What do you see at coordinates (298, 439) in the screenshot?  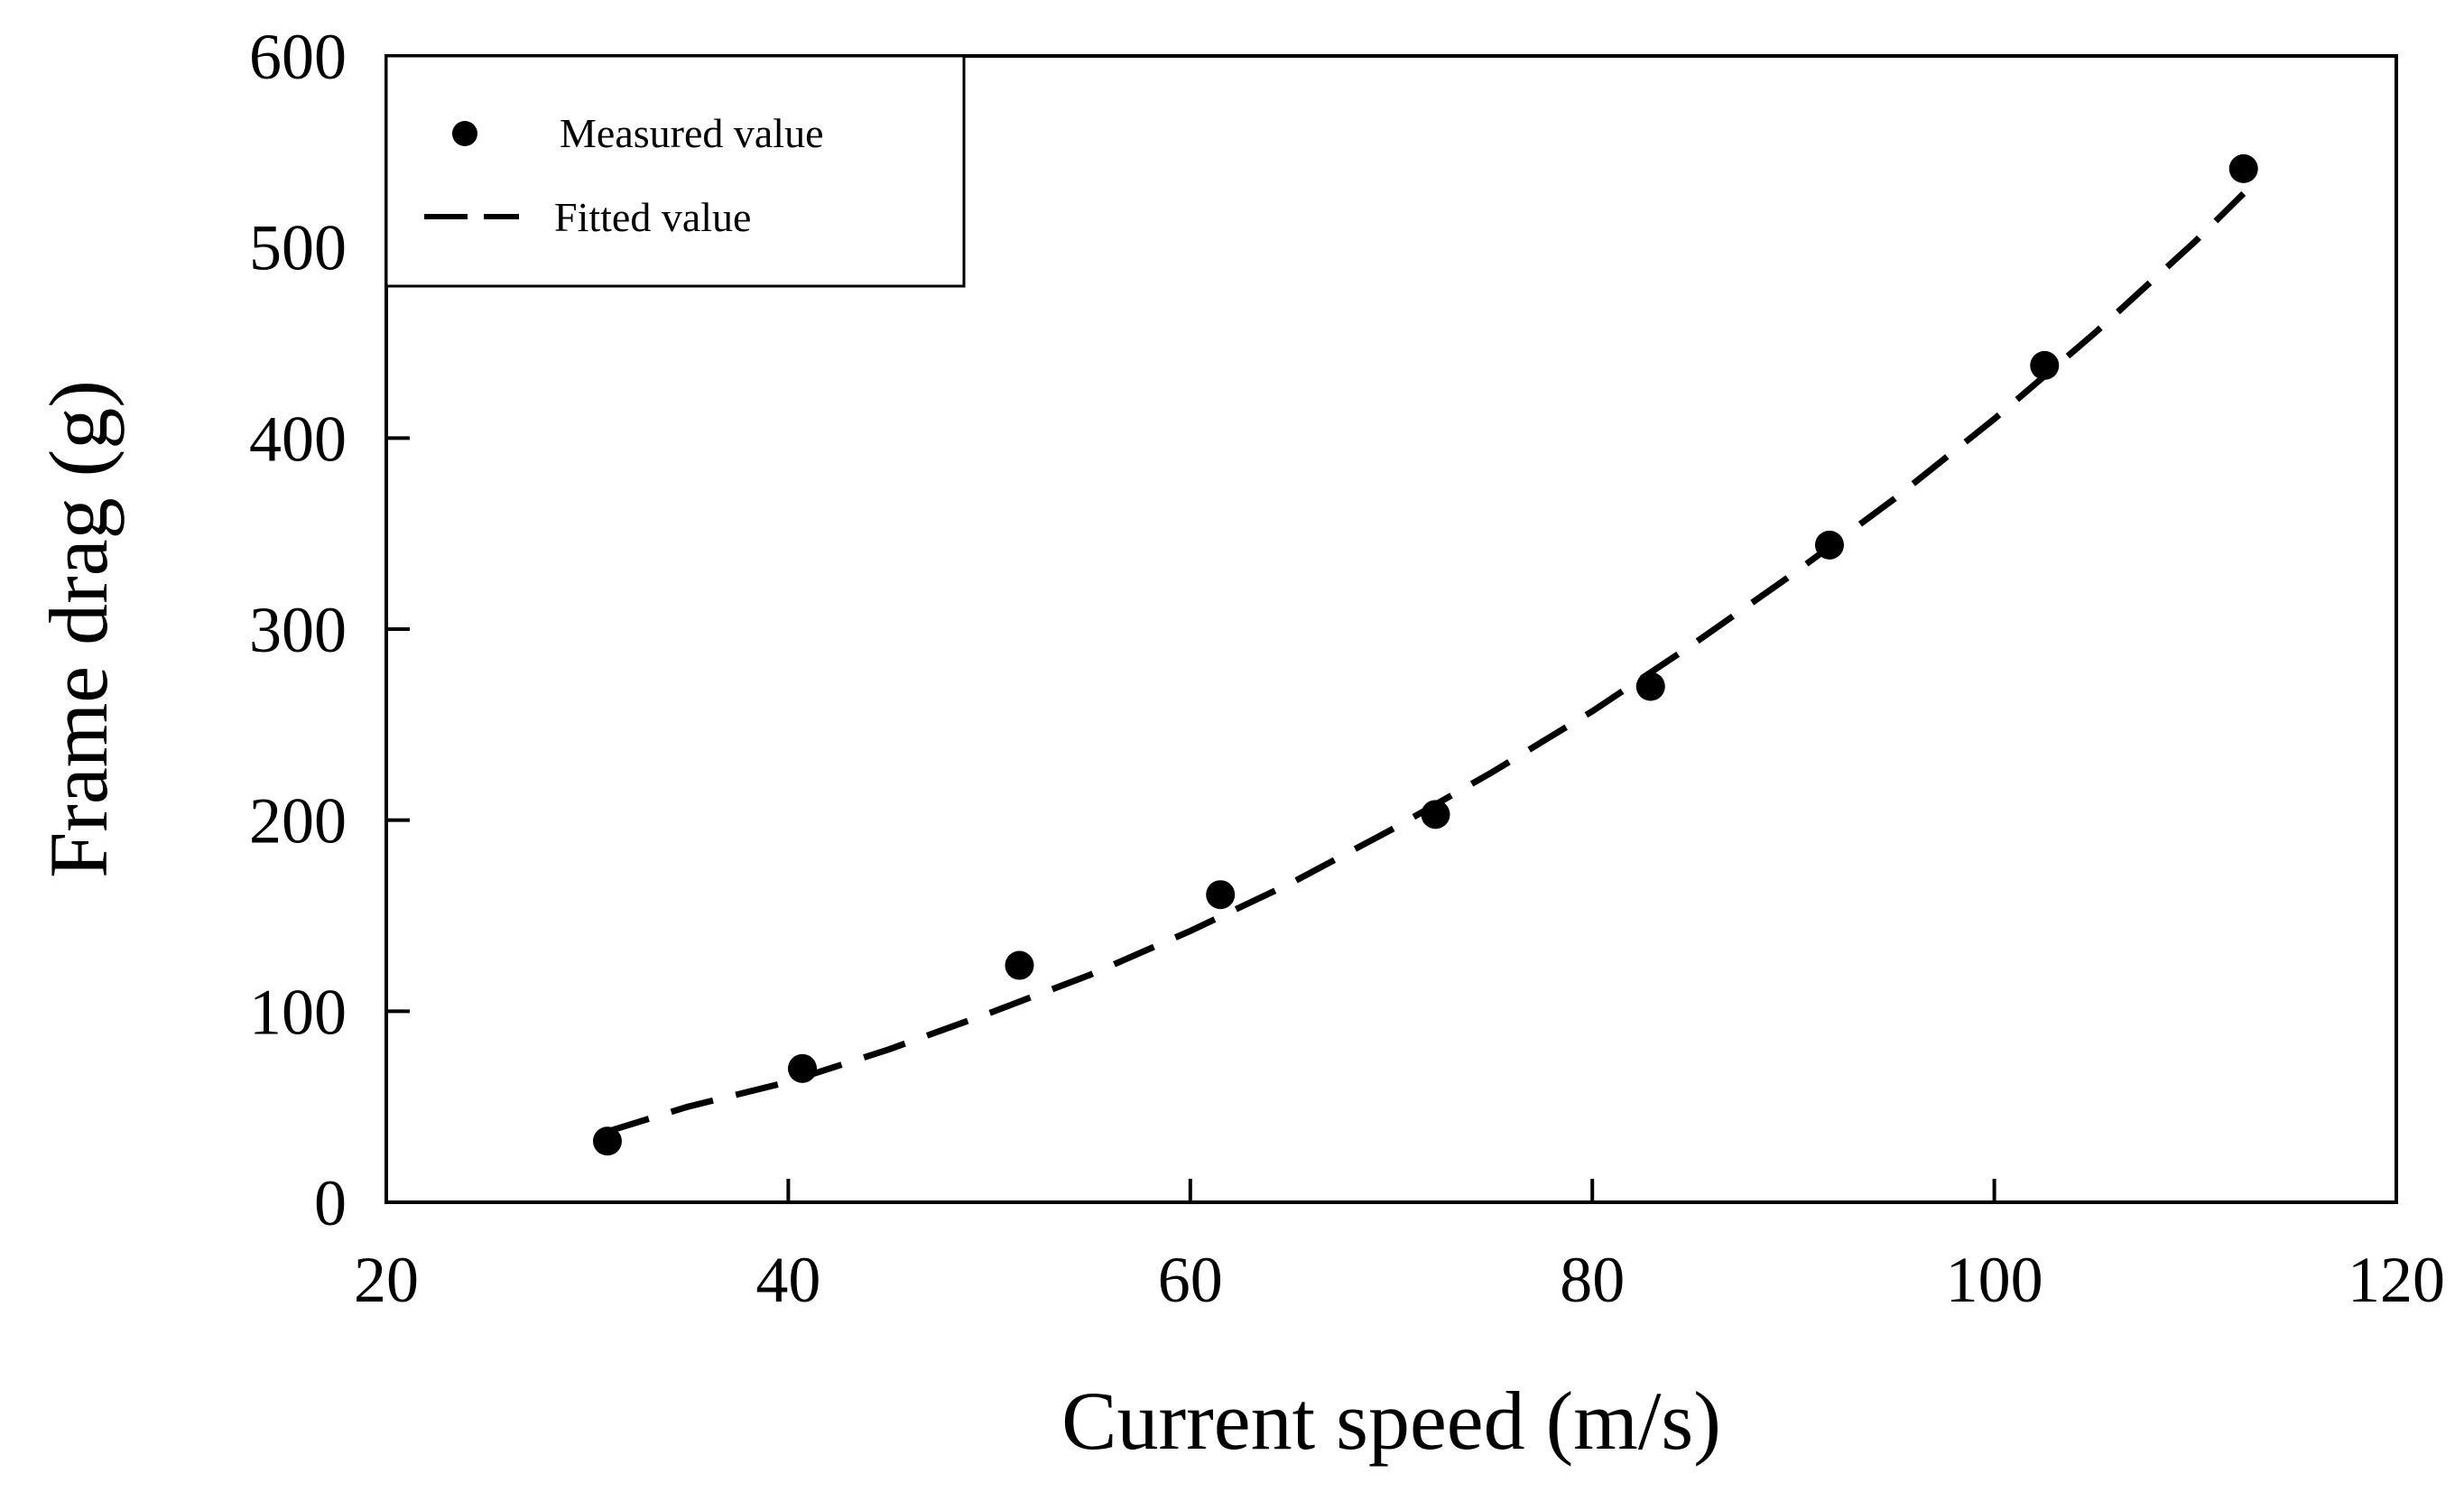 I see `y-tick-label: 400` at bounding box center [298, 439].